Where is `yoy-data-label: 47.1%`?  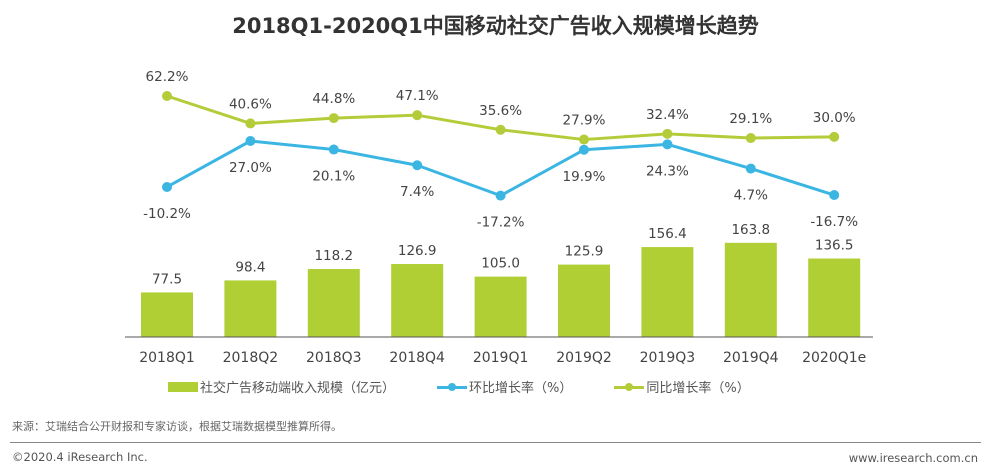
yoy-data-label: 47.1% is located at coordinates (417, 96).